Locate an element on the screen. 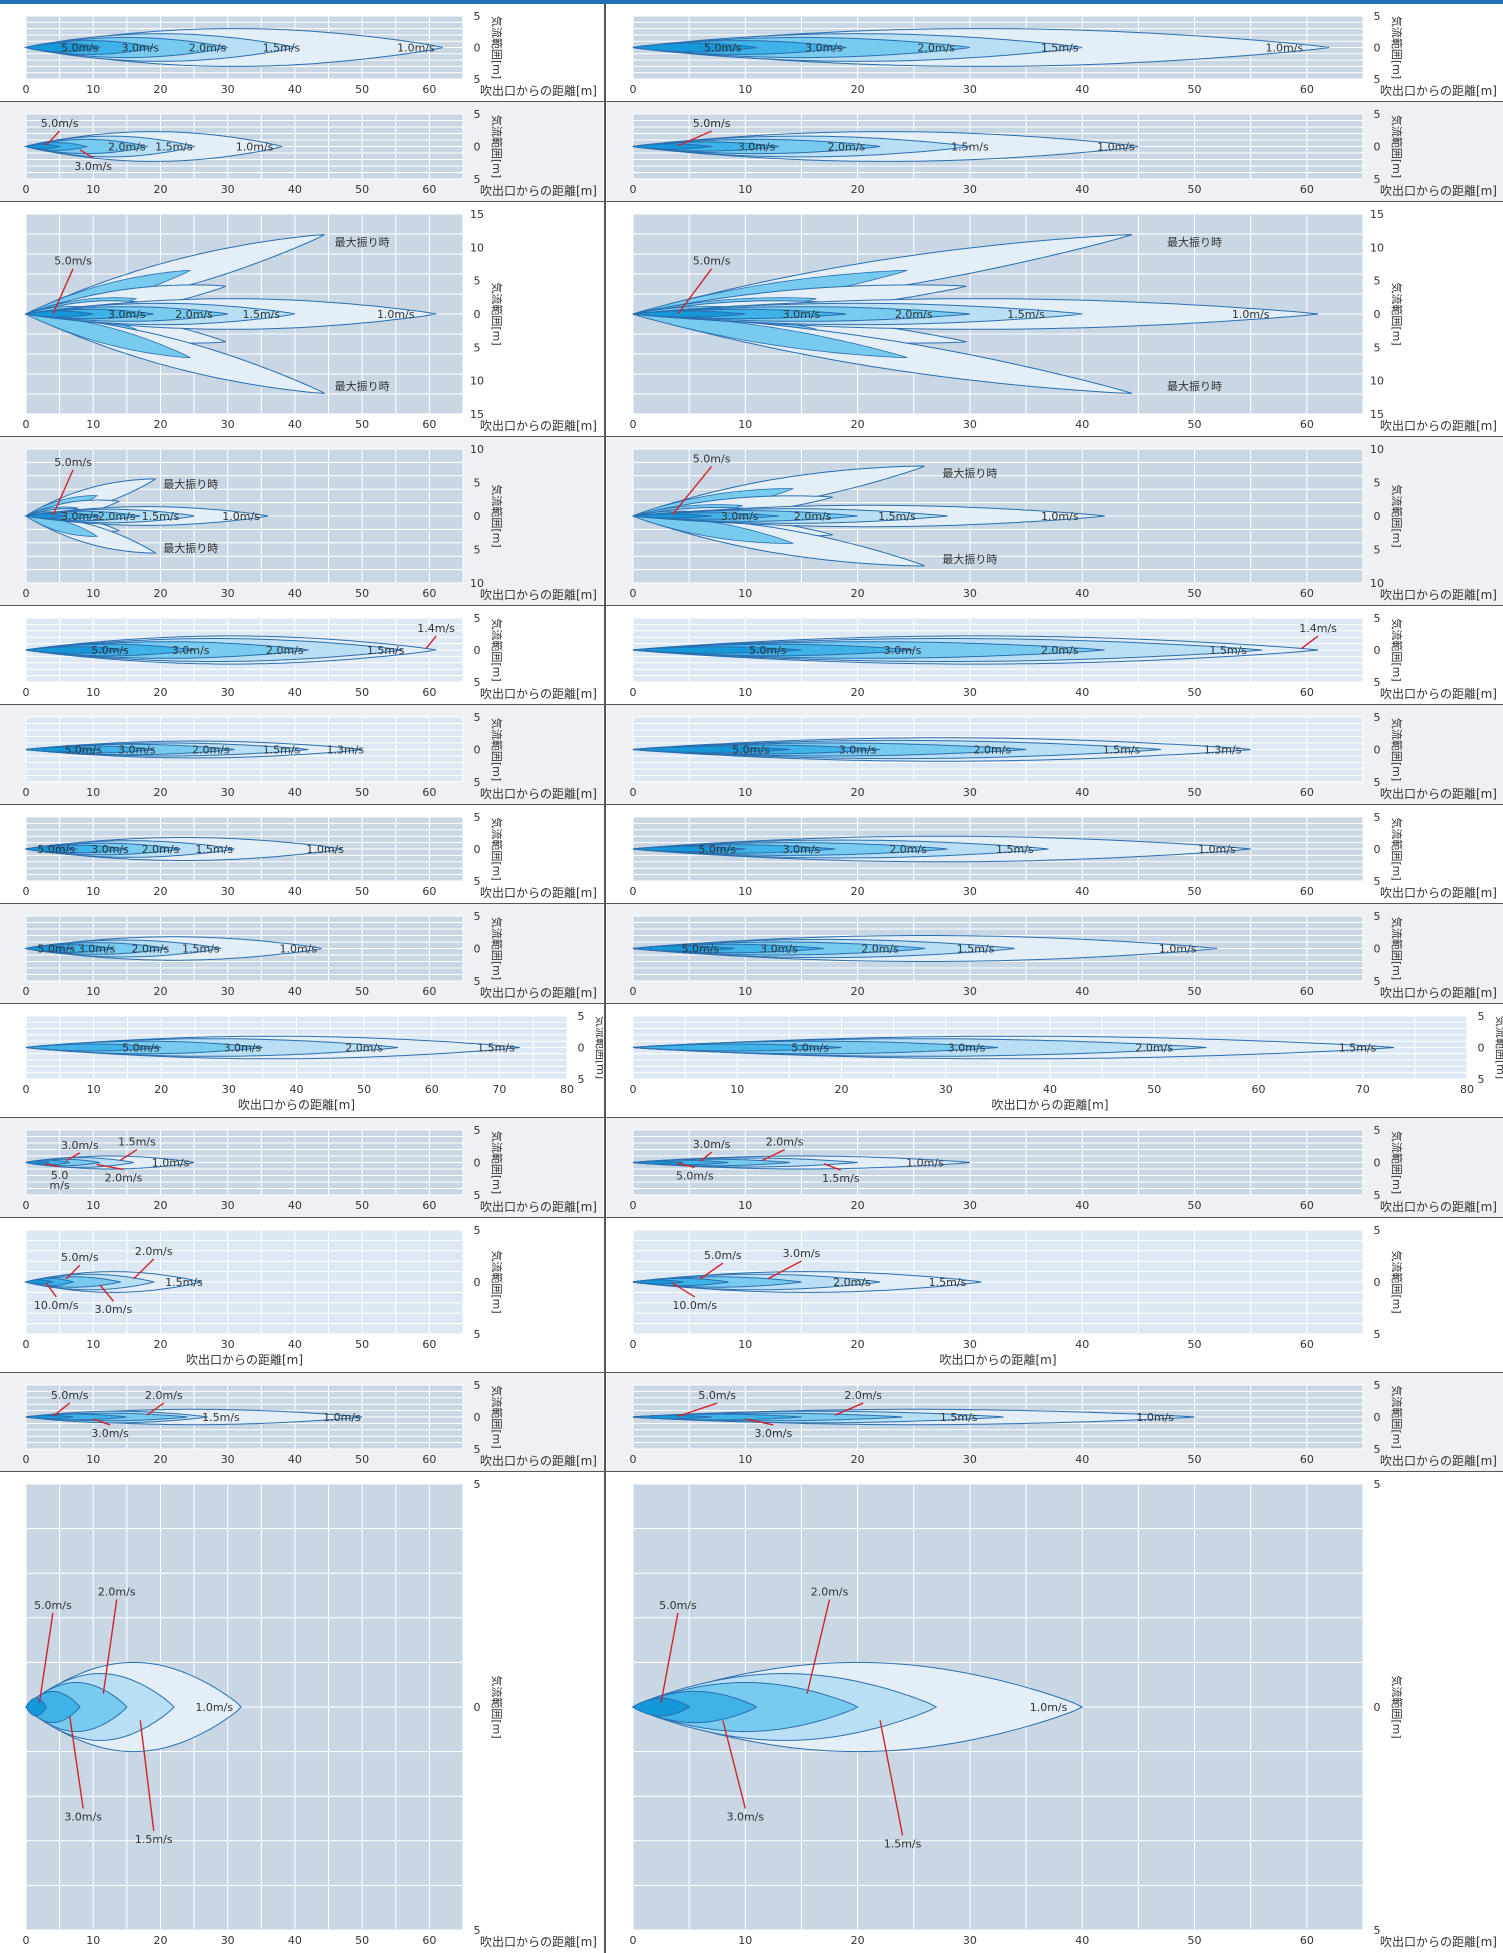 The width and height of the screenshot is (1503, 1953). row-separator is located at coordinates (751, 201).